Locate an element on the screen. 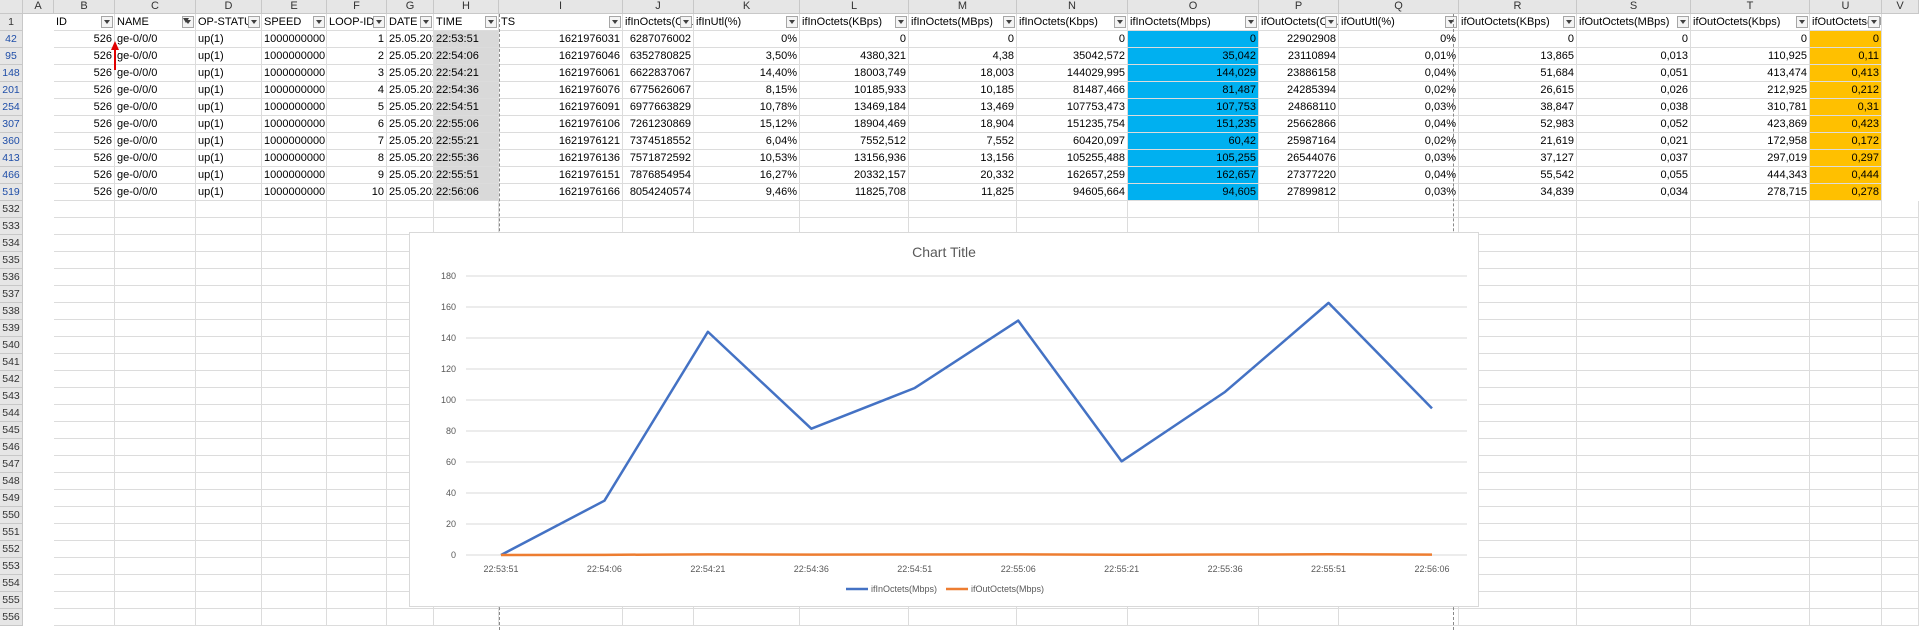 The height and width of the screenshot is (630, 1919). table-cell: 1621976166 is located at coordinates (561, 192).